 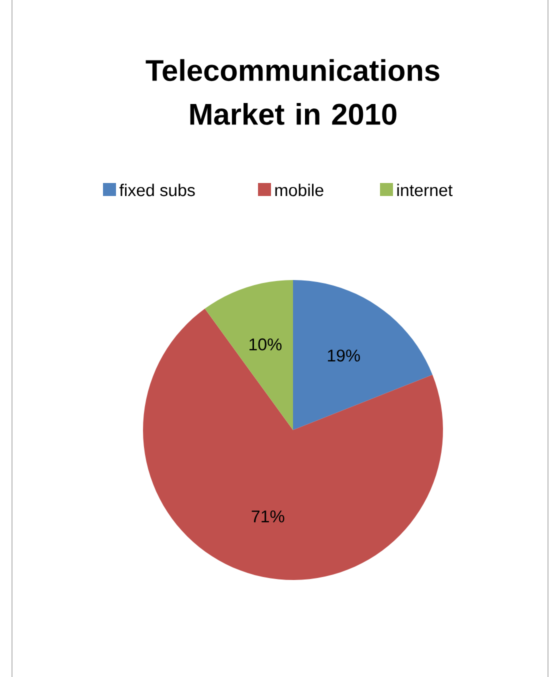 What do you see at coordinates (266, 344) in the screenshot?
I see `data-label: 10%` at bounding box center [266, 344].